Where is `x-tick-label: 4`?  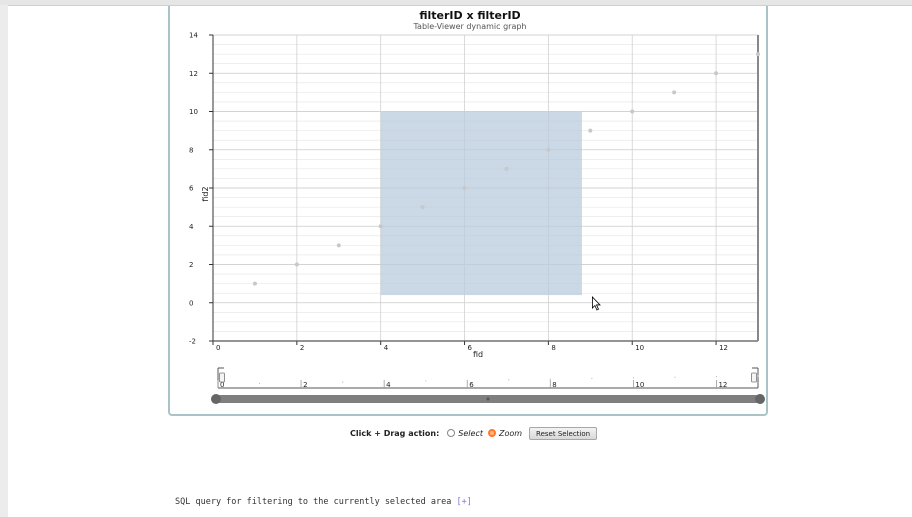 x-tick-label: 4 is located at coordinates (386, 348).